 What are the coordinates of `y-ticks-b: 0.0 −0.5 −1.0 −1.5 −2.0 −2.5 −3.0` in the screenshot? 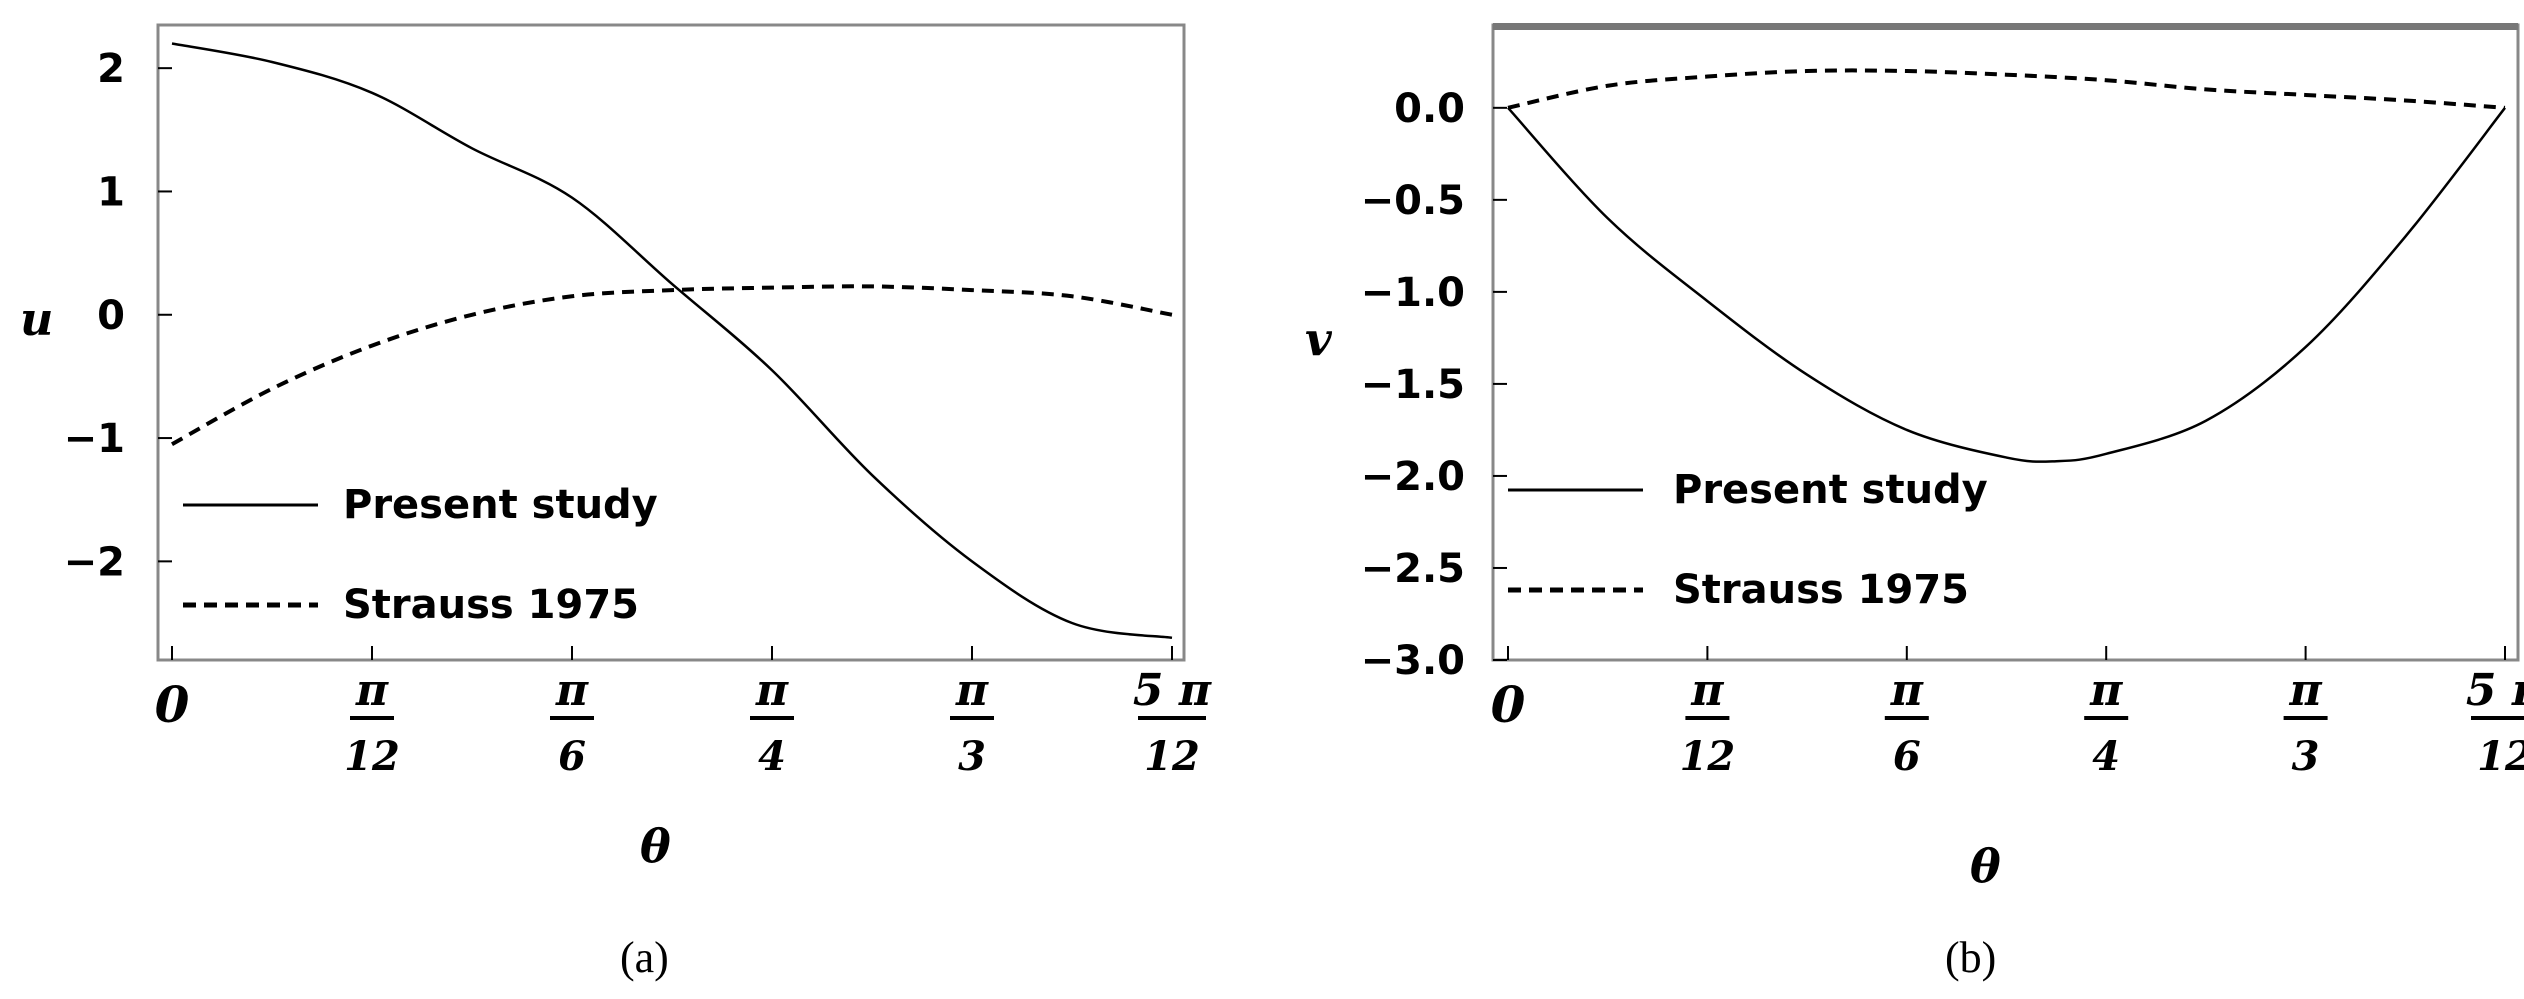 It's located at (1434, 385).